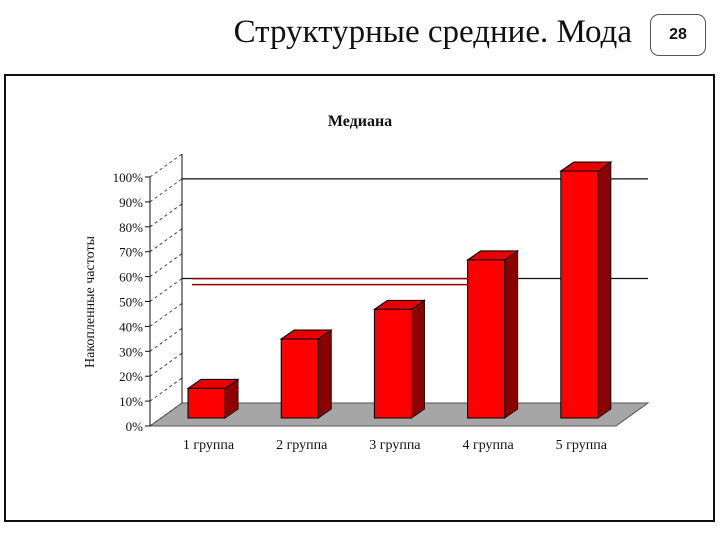 The height and width of the screenshot is (540, 720). I want to click on y-tick-label: 60%, so click(131, 277).